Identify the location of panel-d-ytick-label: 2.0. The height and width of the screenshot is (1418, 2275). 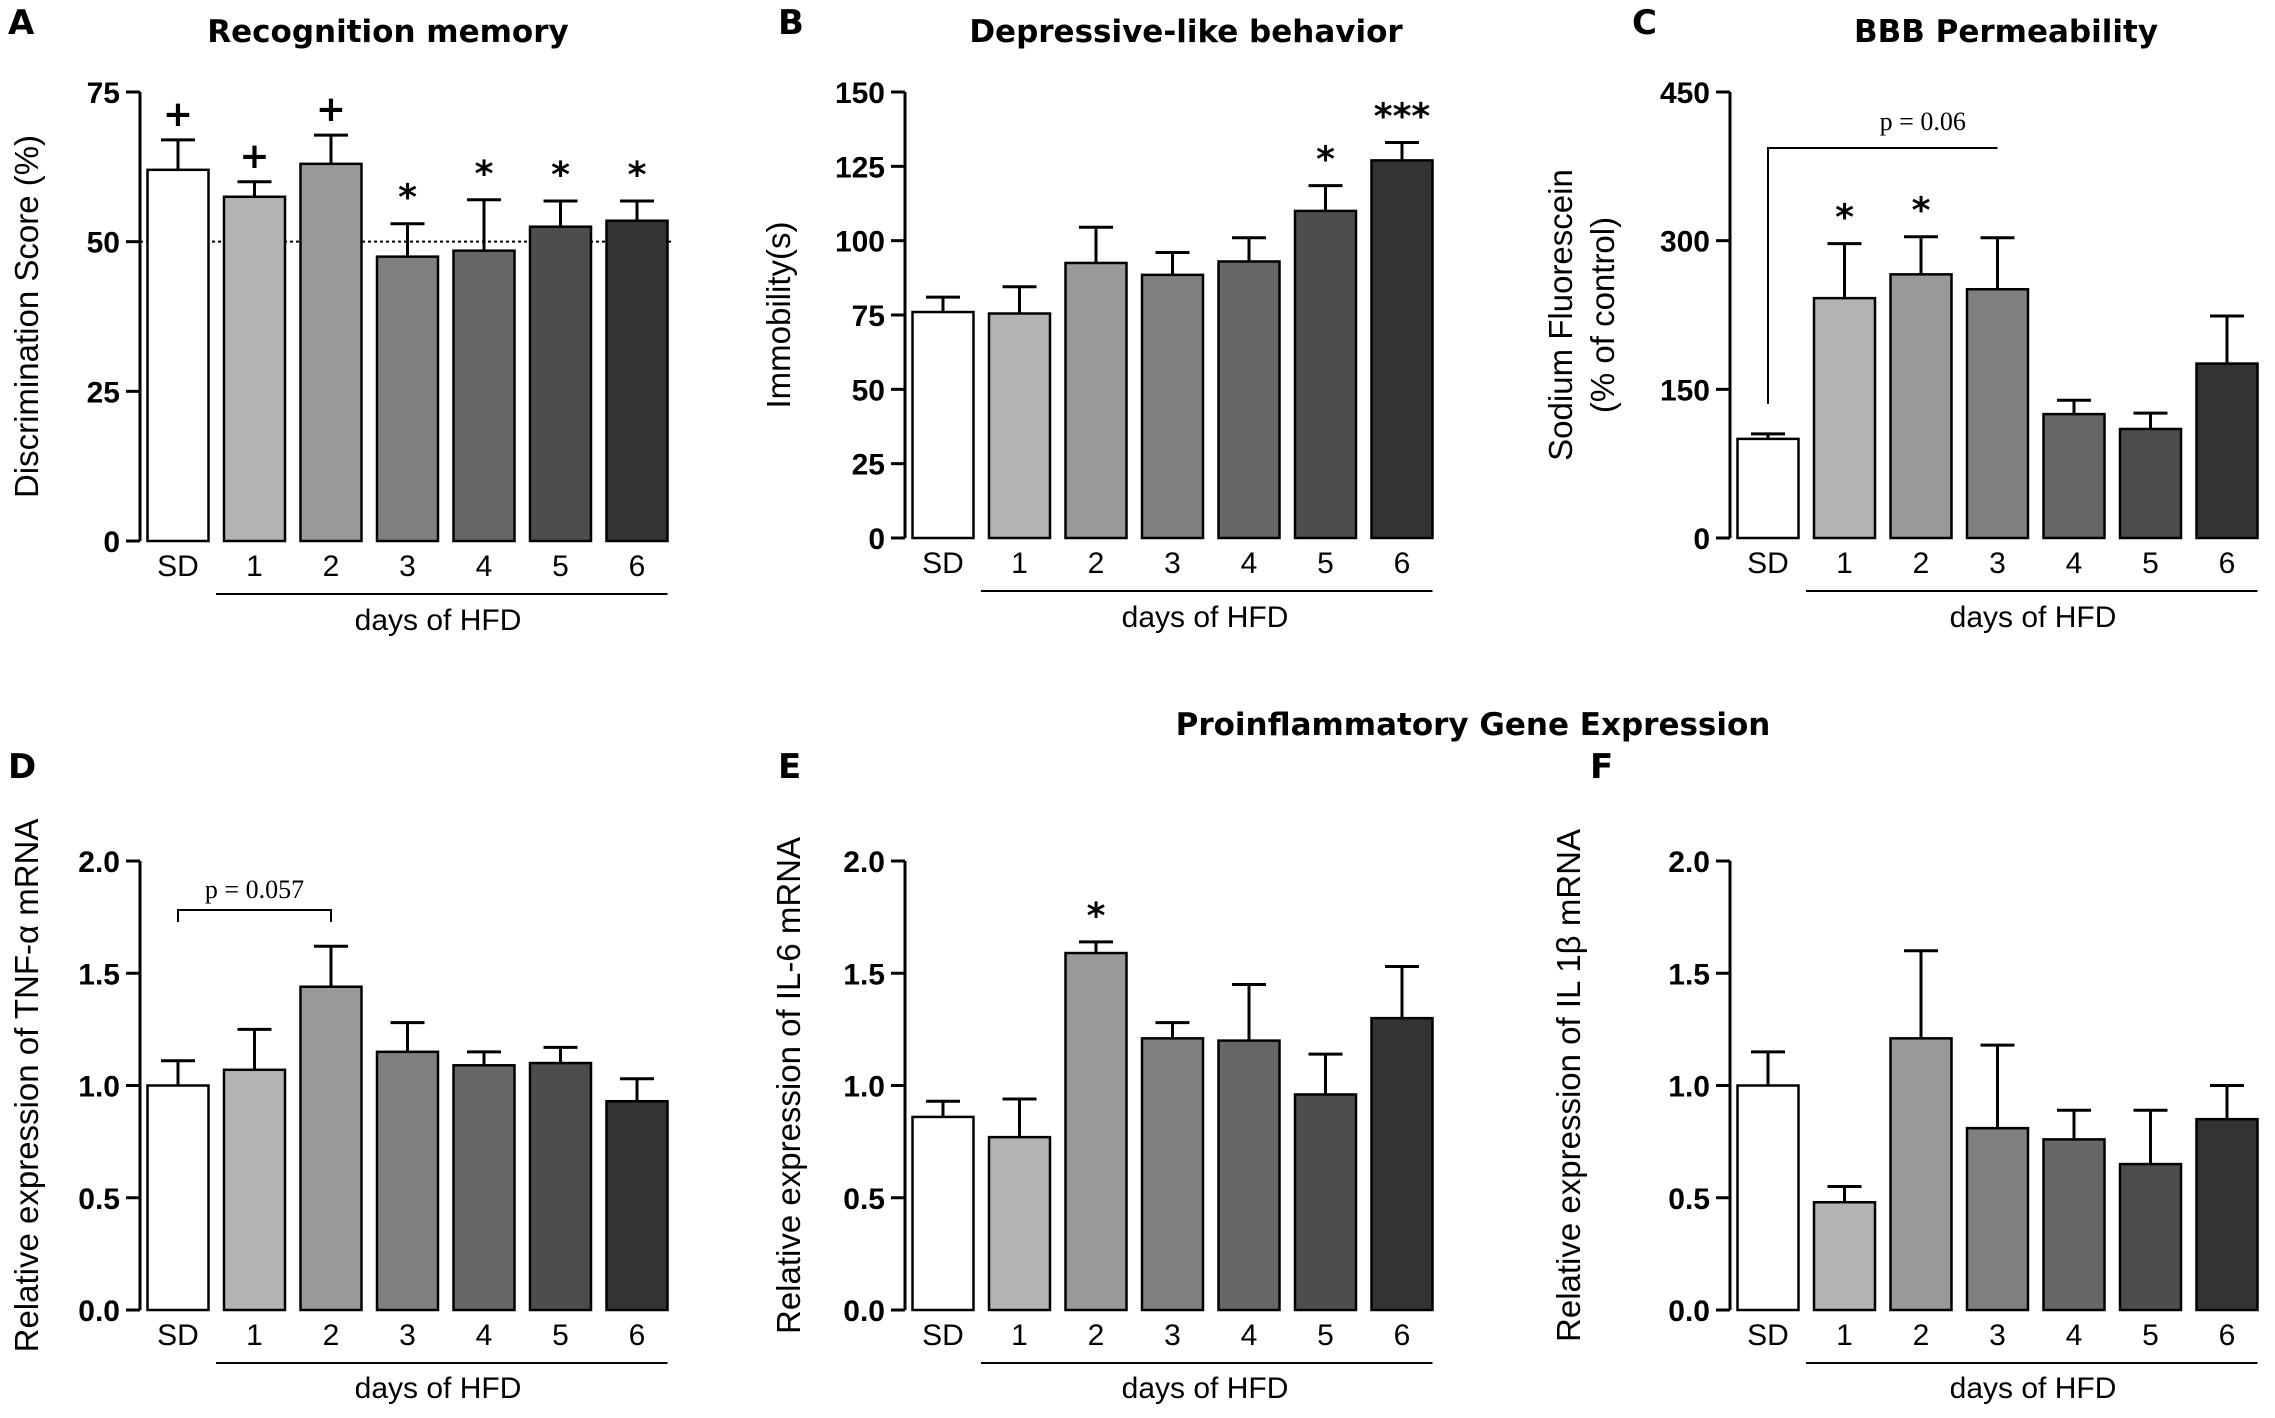
(99, 862).